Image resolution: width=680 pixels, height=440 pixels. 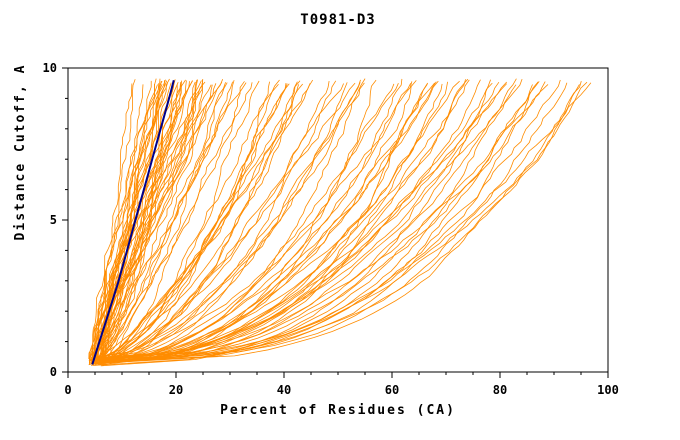 What do you see at coordinates (20, 152) in the screenshot?
I see `y-axis-label: Distance Cutoff, A` at bounding box center [20, 152].